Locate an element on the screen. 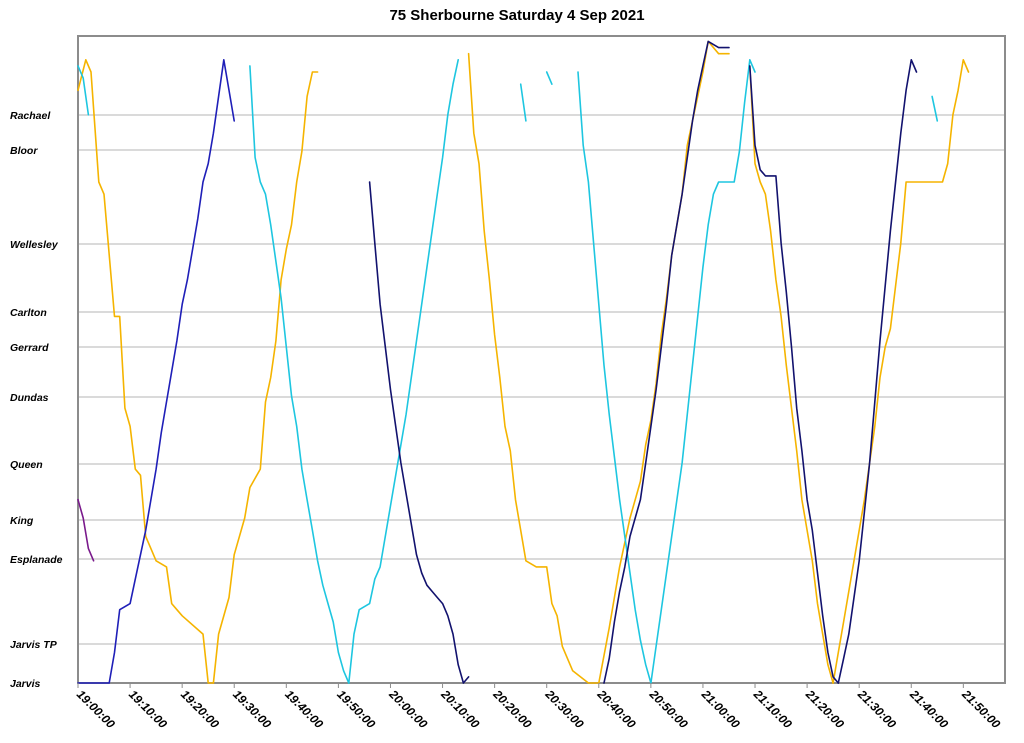 The image size is (1024, 743). x-tick-label: 19:50:00 is located at coordinates (356, 709).